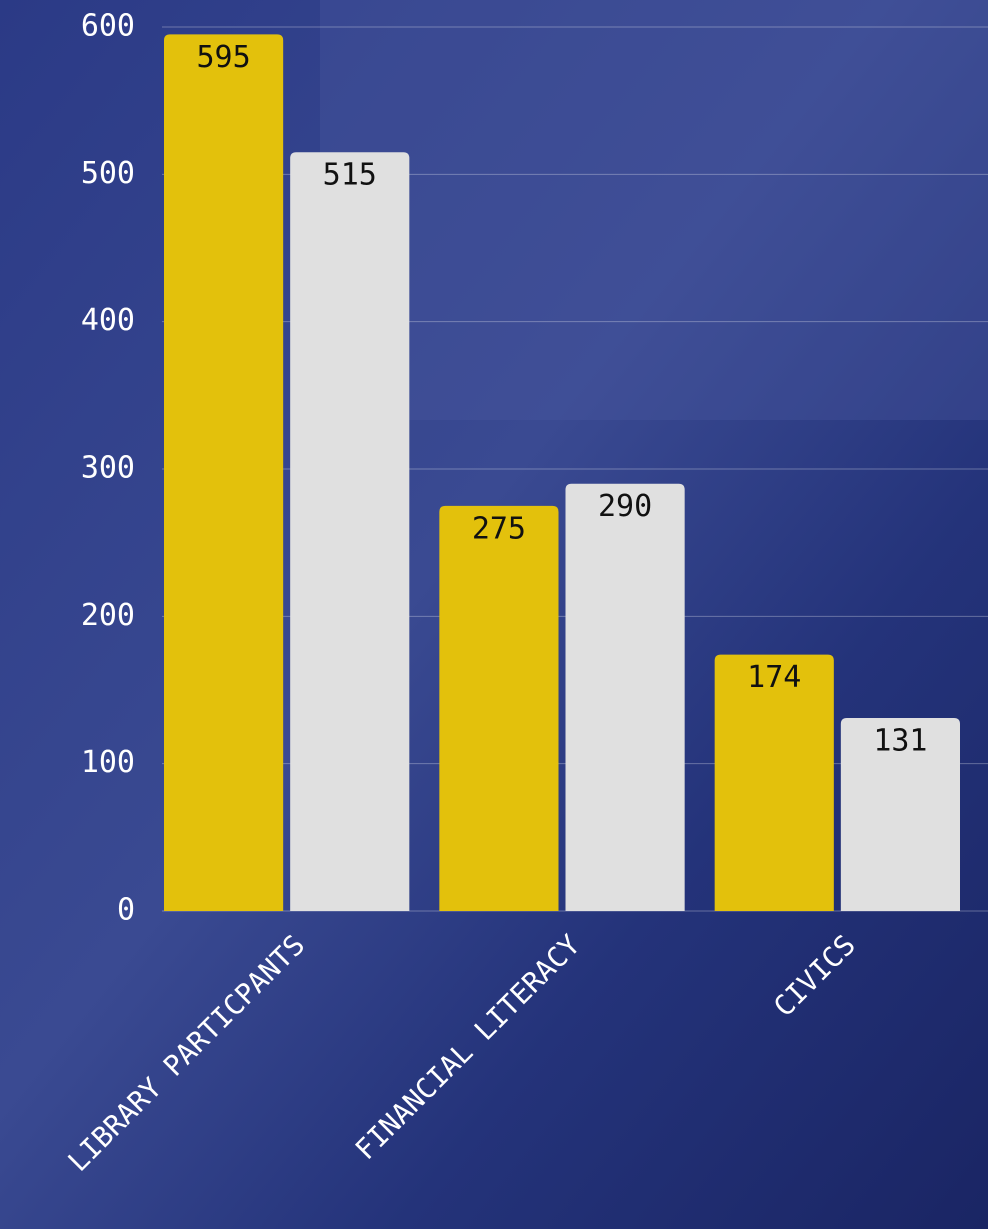 Image resolution: width=988 pixels, height=1229 pixels. I want to click on y-tick-label: 400, so click(108, 320).